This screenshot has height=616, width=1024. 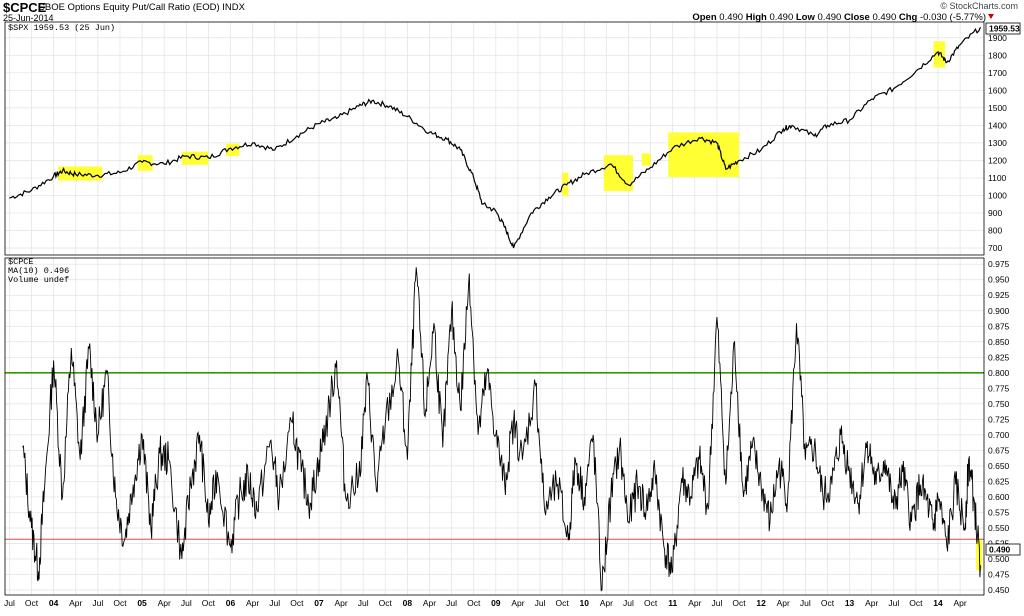 What do you see at coordinates (997, 90) in the screenshot?
I see `y-tick-label: 1600` at bounding box center [997, 90].